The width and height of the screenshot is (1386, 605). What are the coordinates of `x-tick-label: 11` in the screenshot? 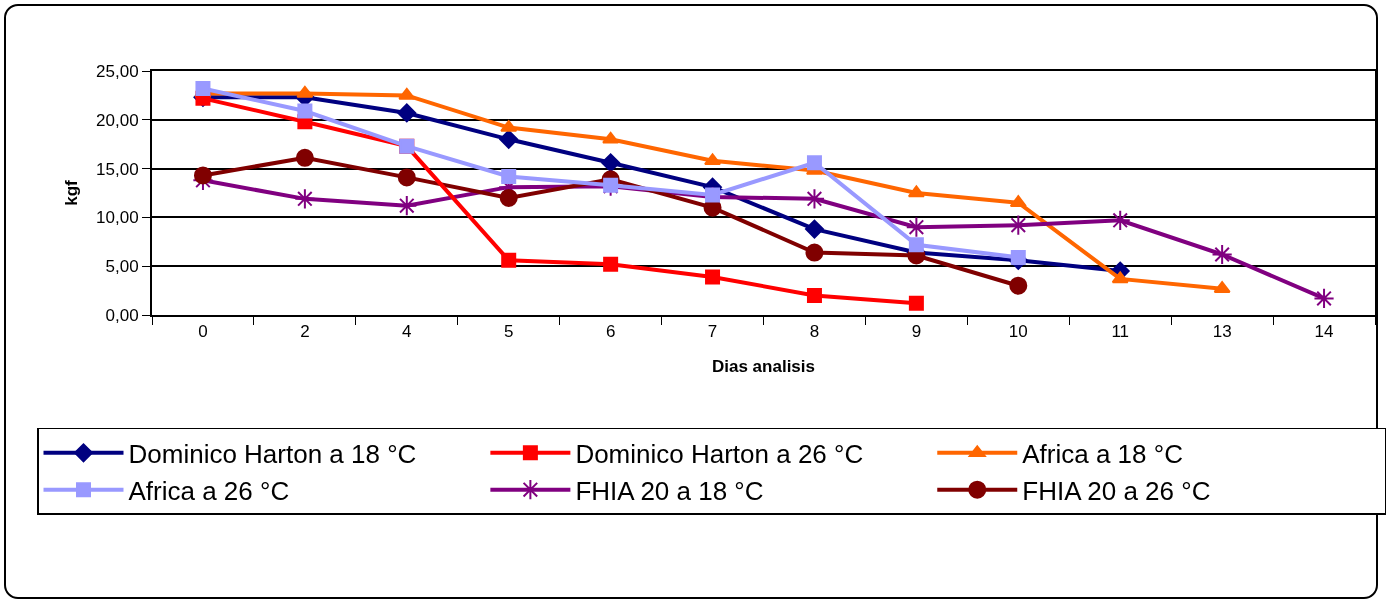 It's located at (1120, 332).